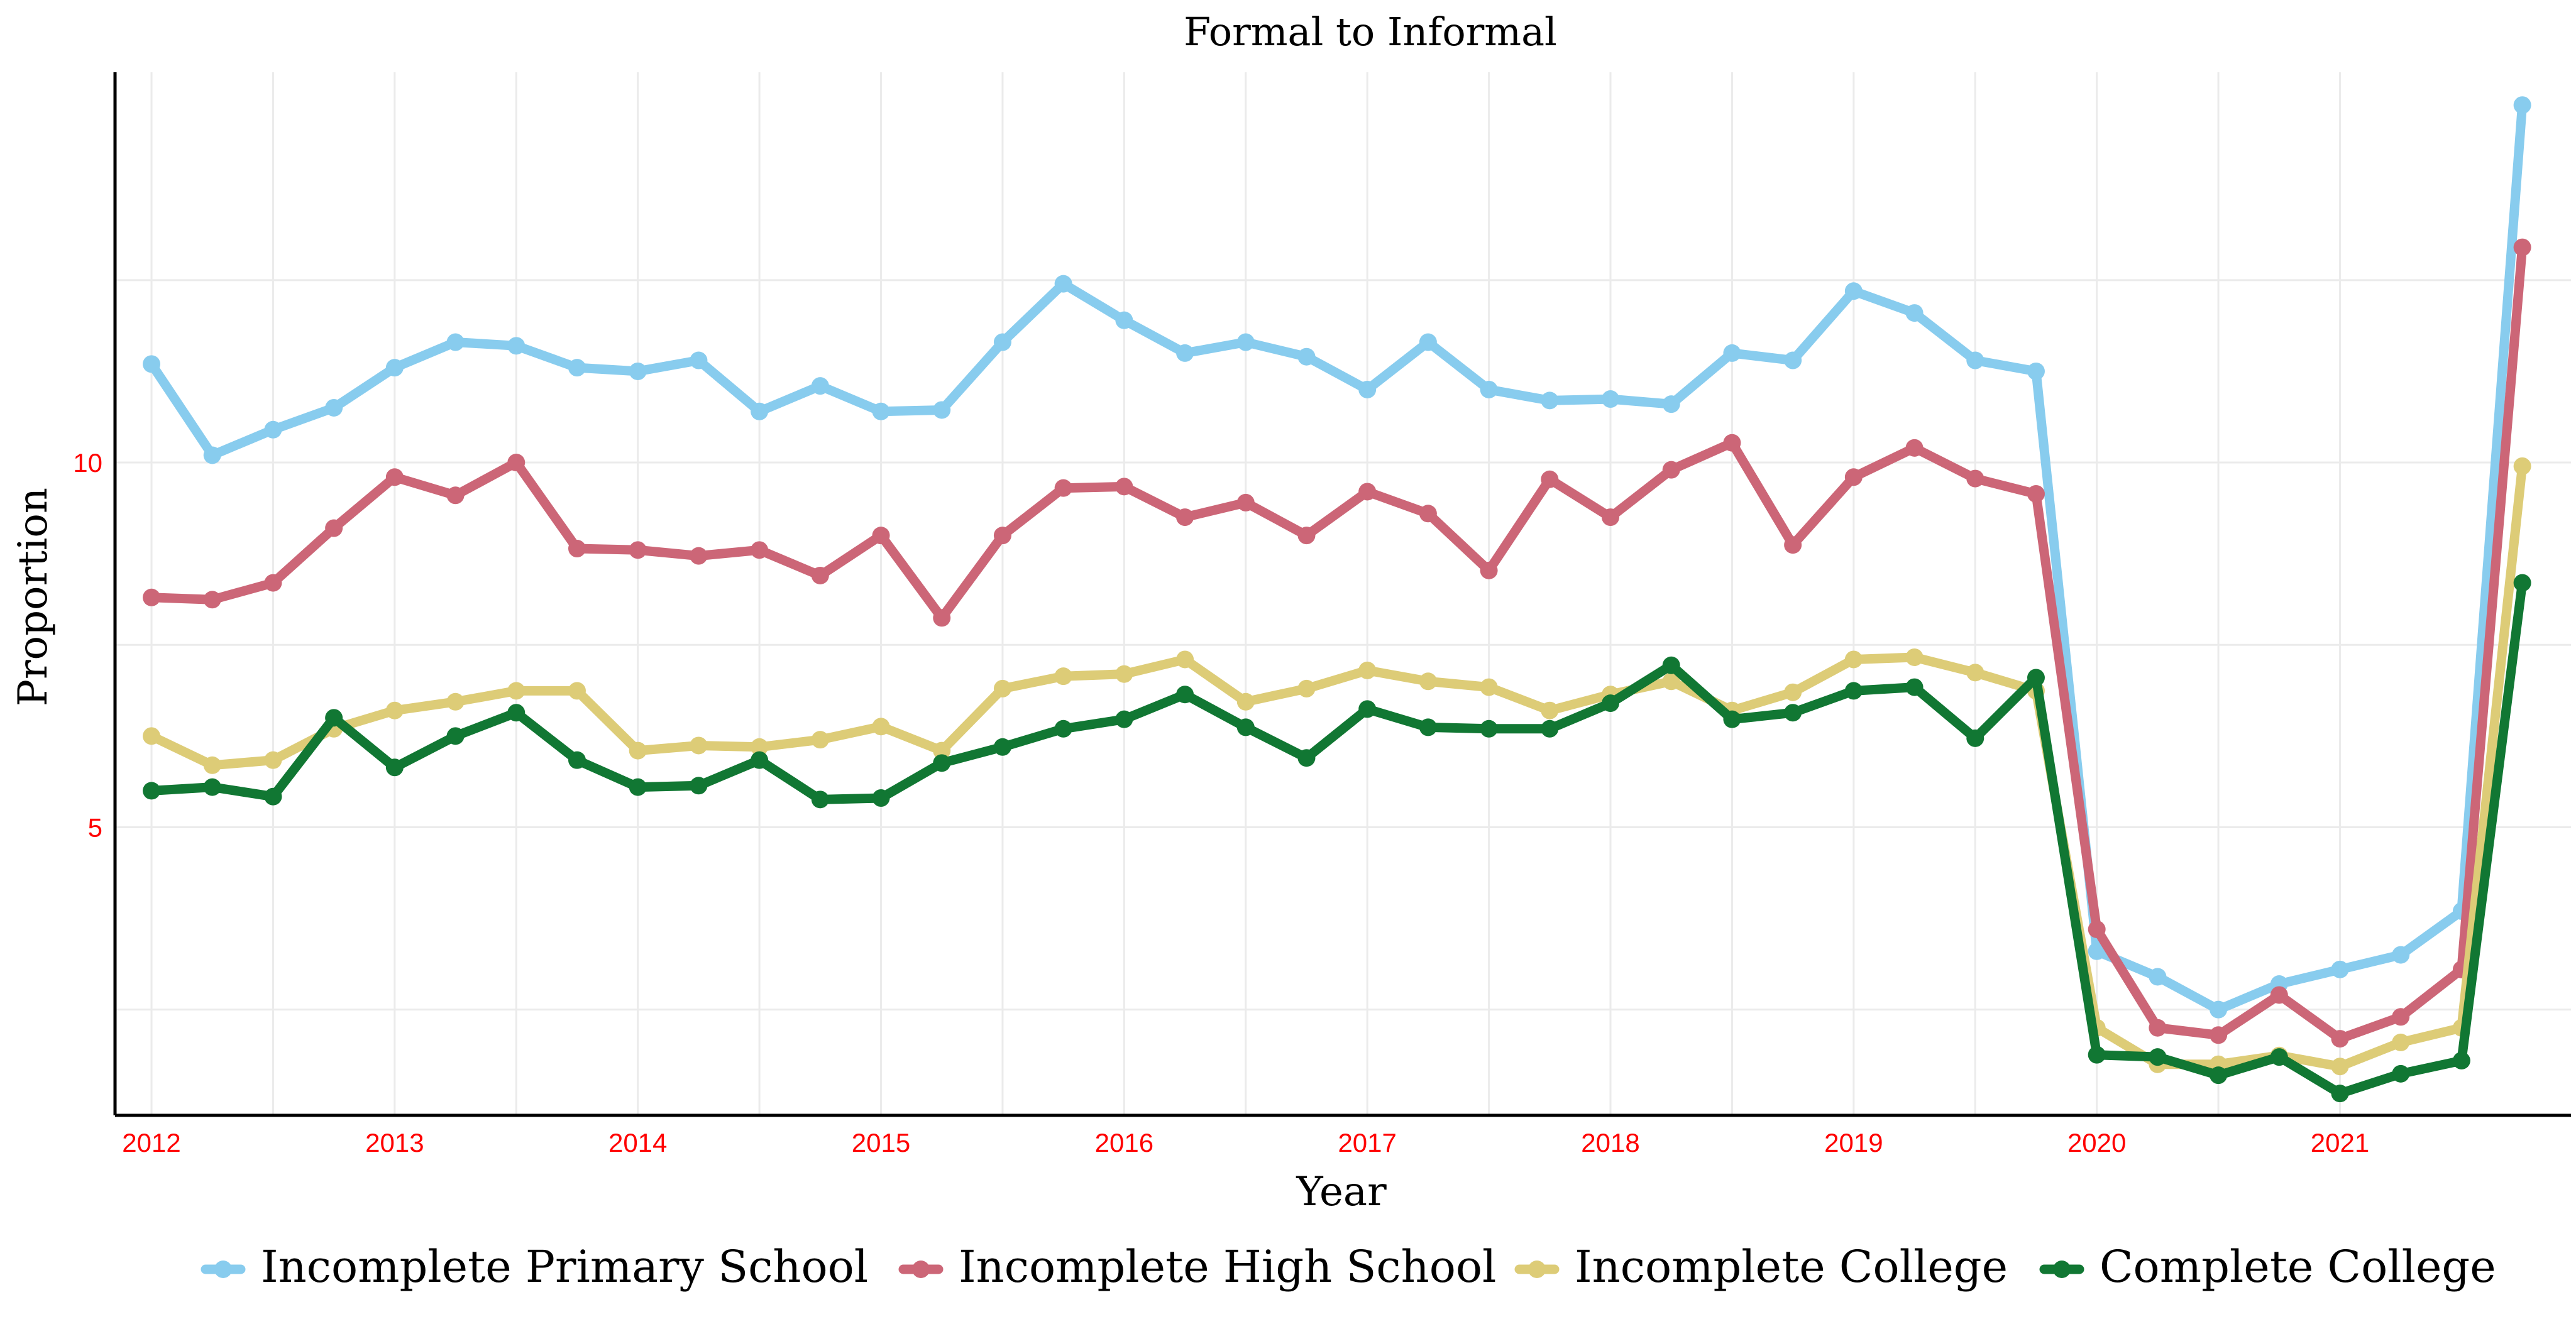  Describe the element at coordinates (2097, 1142) in the screenshot. I see `x-tick-label: 2020` at that location.